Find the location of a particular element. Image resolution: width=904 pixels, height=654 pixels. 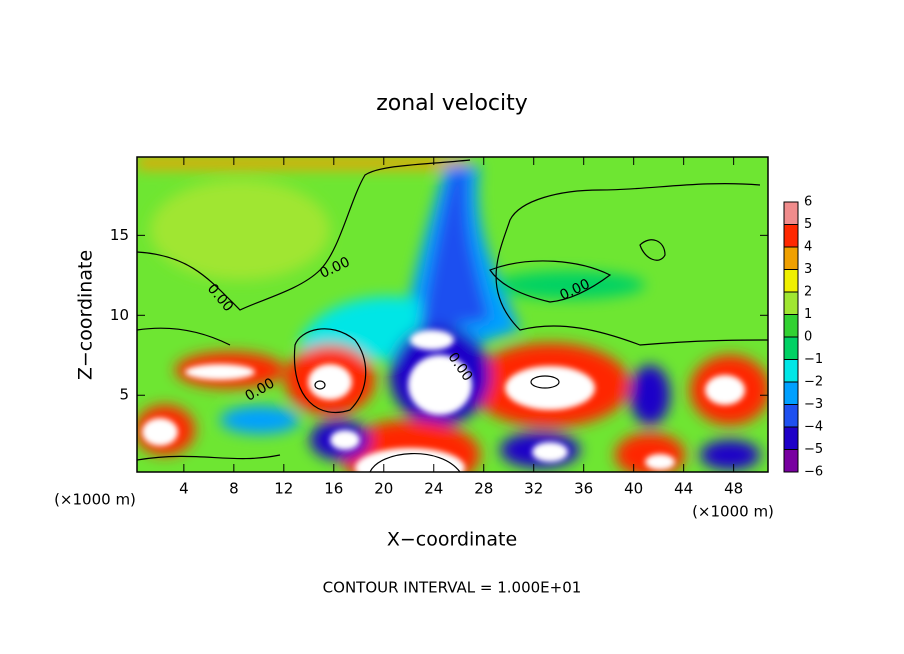

x-tick-label: 24 is located at coordinates (433, 489).